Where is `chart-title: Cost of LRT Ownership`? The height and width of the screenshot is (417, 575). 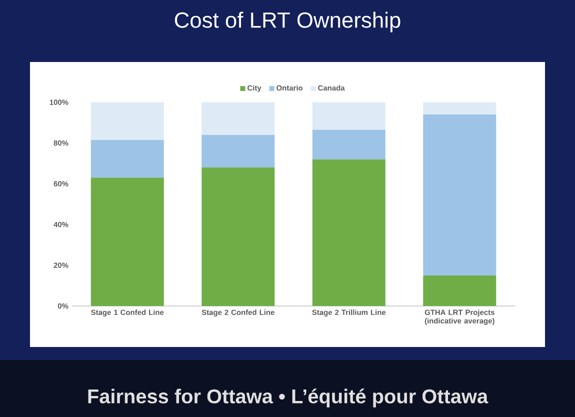 chart-title: Cost of LRT Ownership is located at coordinates (287, 22).